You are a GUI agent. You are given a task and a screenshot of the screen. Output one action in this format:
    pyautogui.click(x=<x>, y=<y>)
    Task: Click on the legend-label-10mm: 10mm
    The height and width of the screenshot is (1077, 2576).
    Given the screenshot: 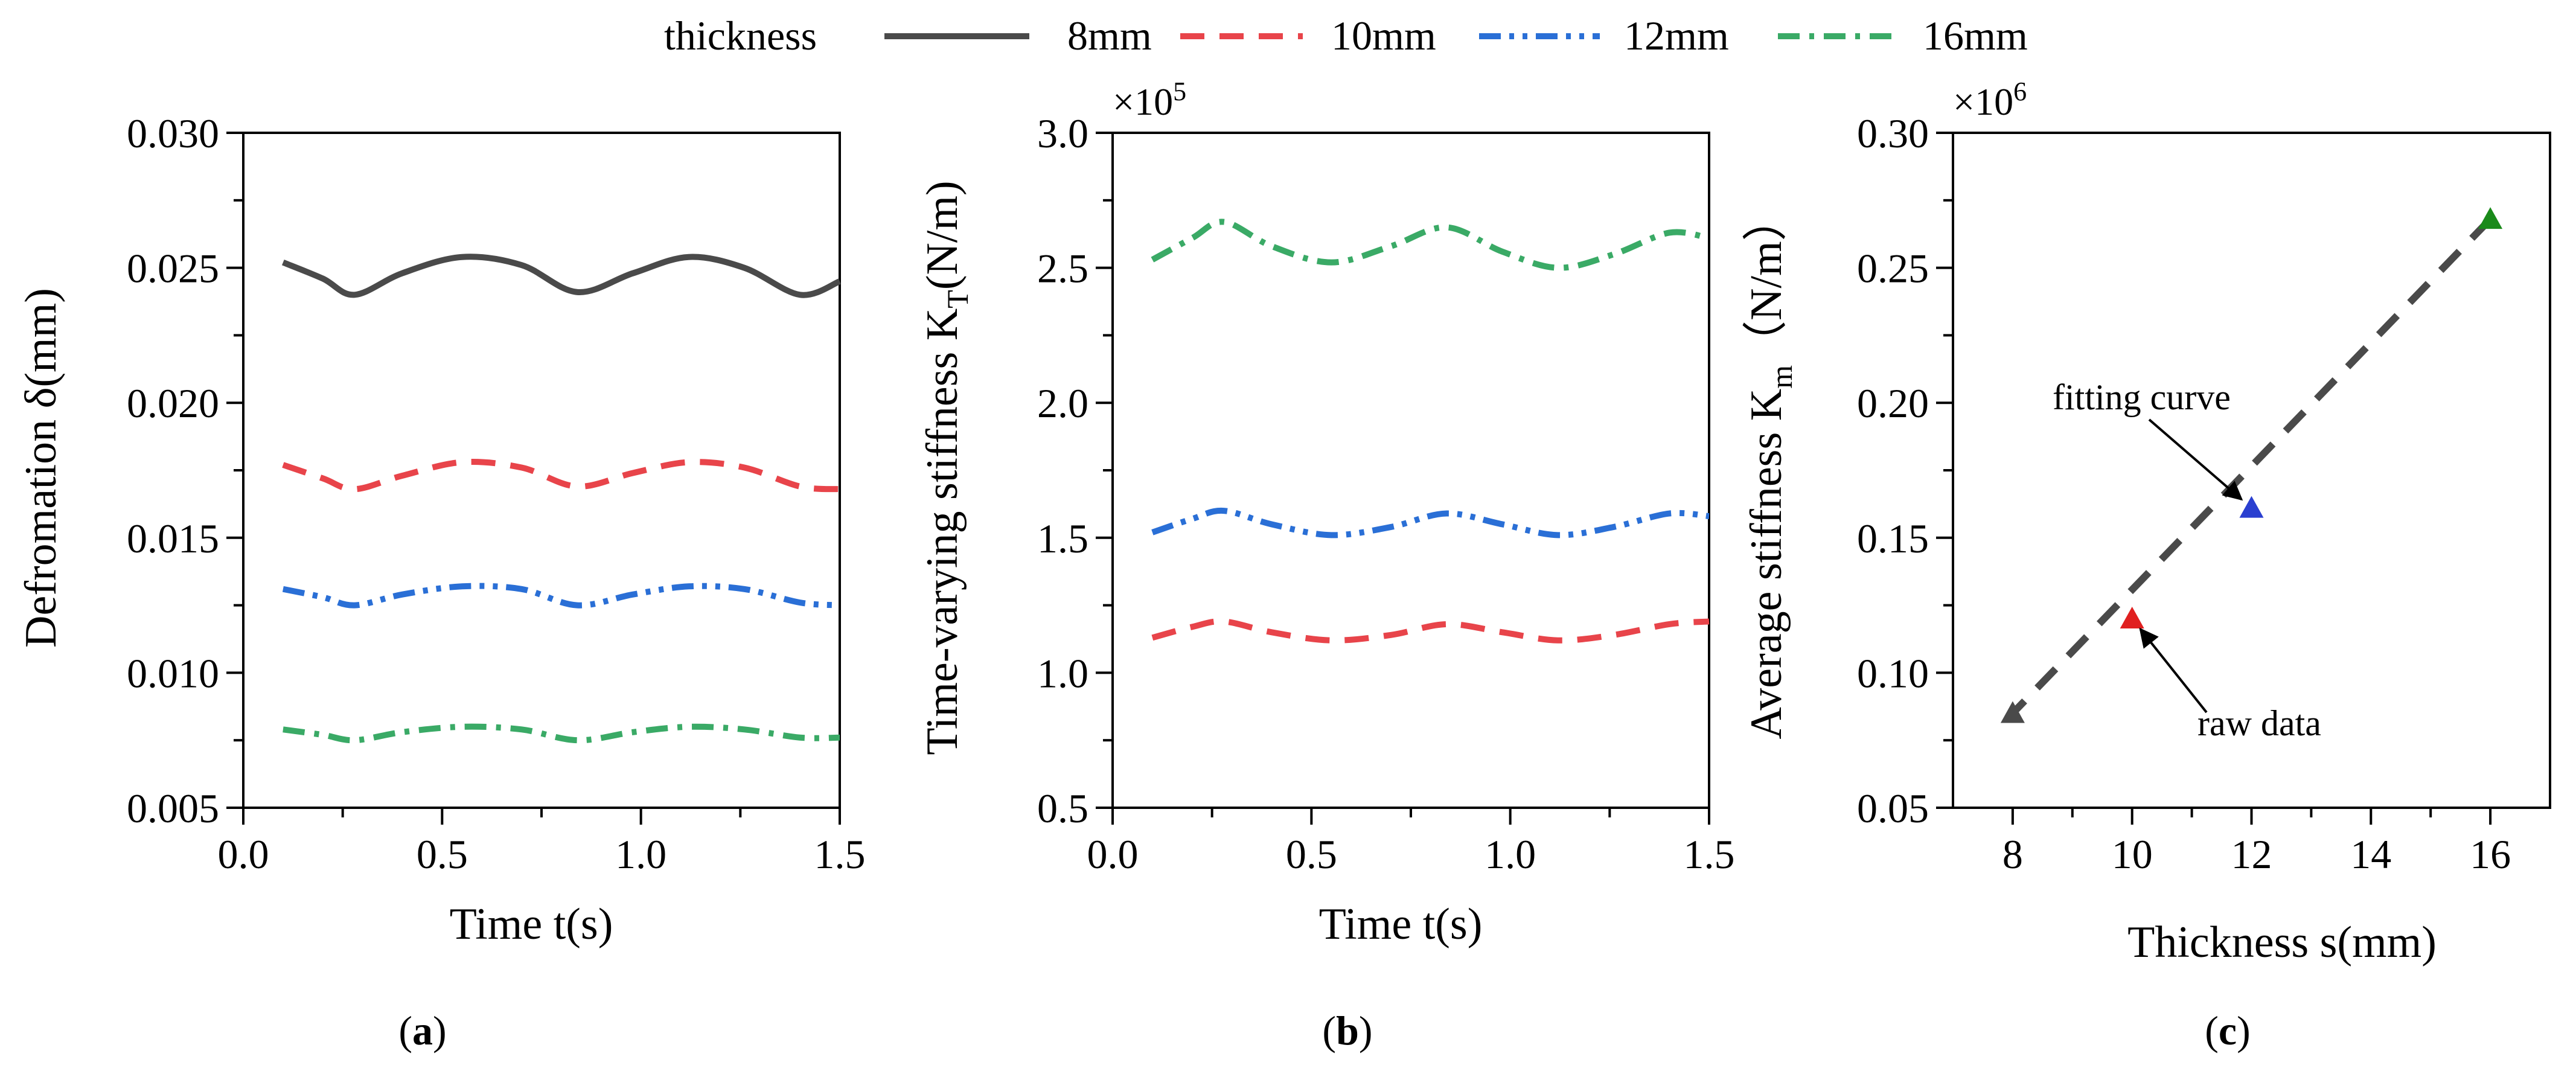 What is the action you would take?
    pyautogui.click(x=1384, y=36)
    